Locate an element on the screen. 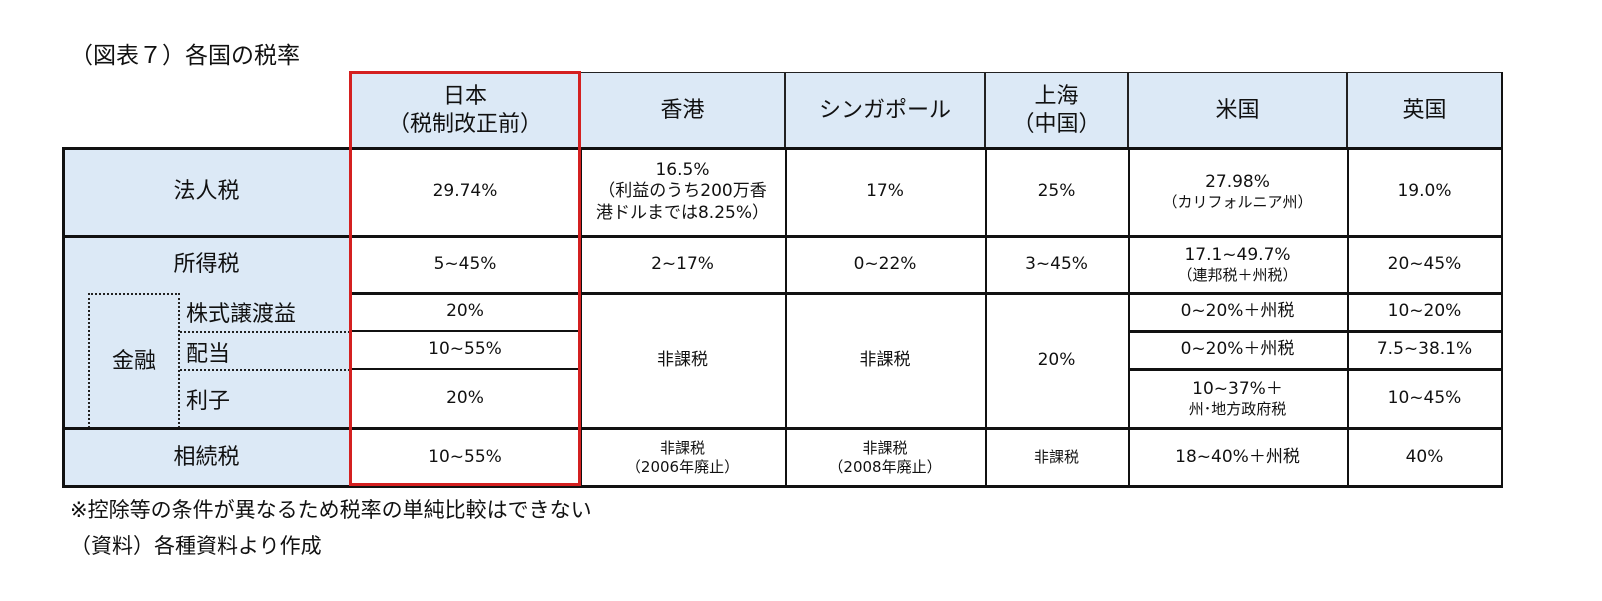  header-text: 英国 is located at coordinates (1424, 110).